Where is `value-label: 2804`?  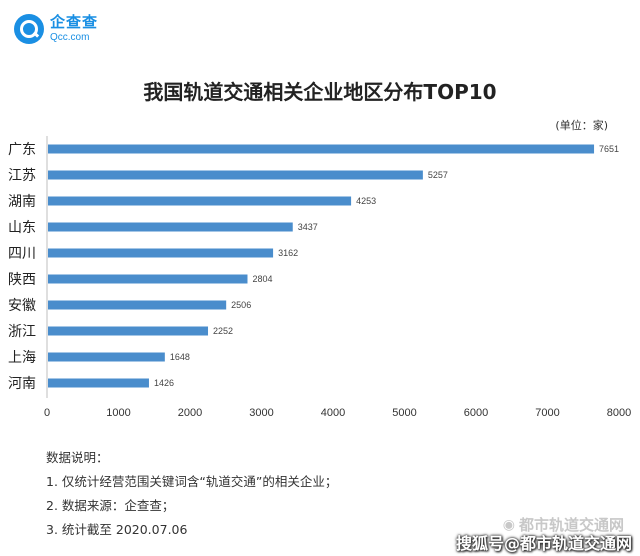 value-label: 2804 is located at coordinates (262, 279).